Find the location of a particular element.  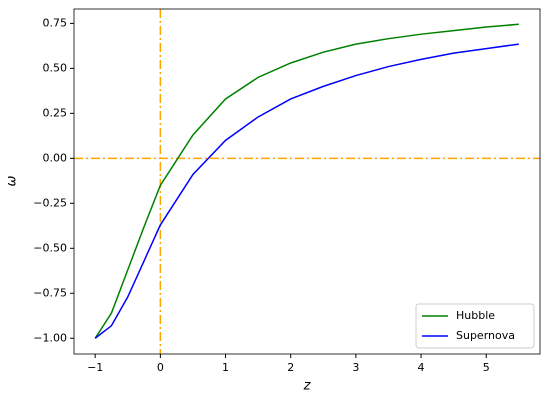

legend-box is located at coordinates (475, 326).